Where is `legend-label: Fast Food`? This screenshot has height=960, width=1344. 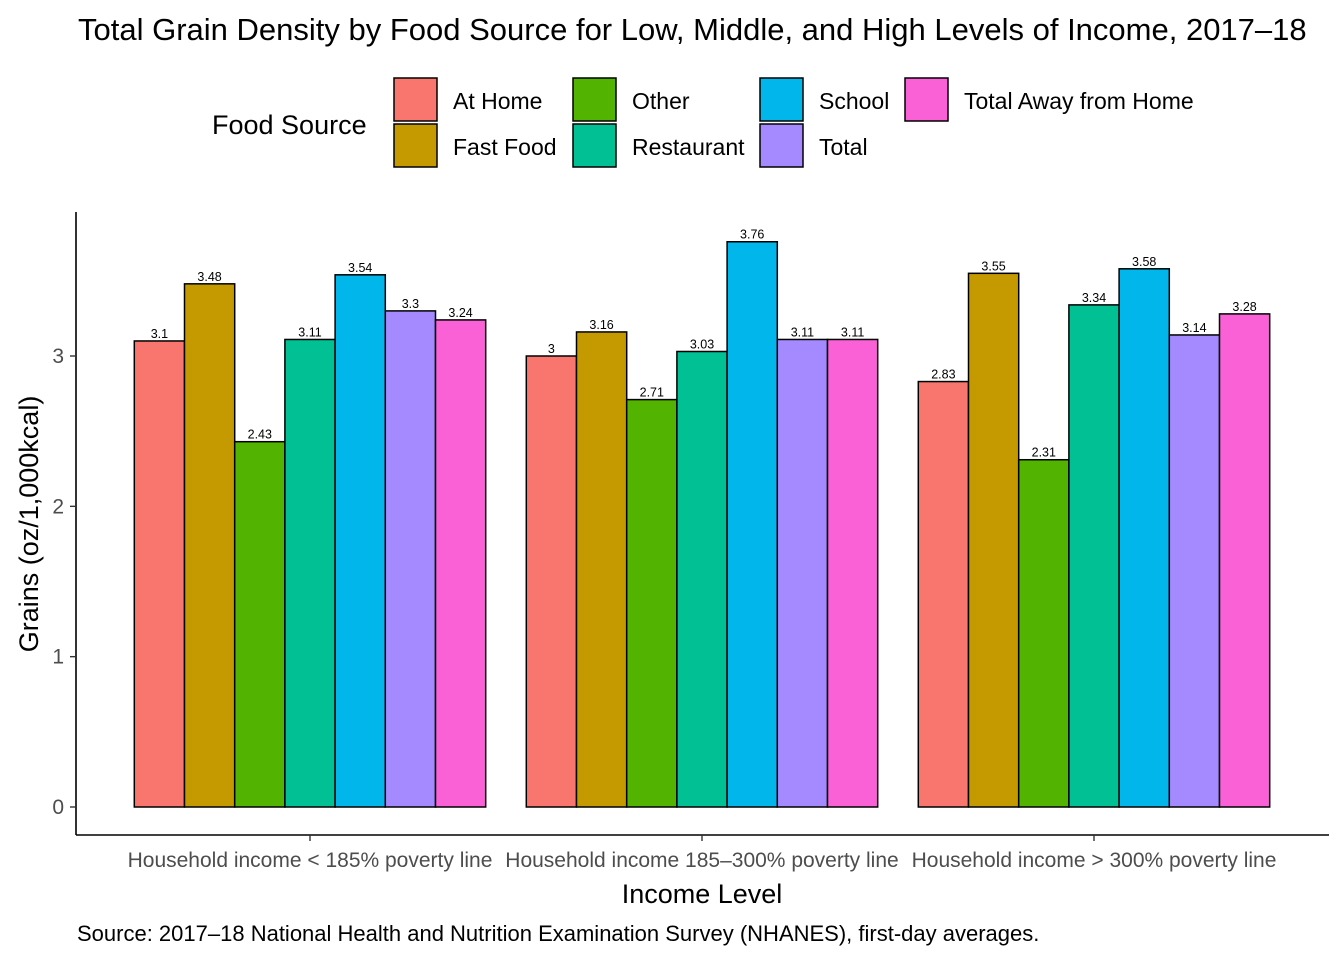 legend-label: Fast Food is located at coordinates (505, 147).